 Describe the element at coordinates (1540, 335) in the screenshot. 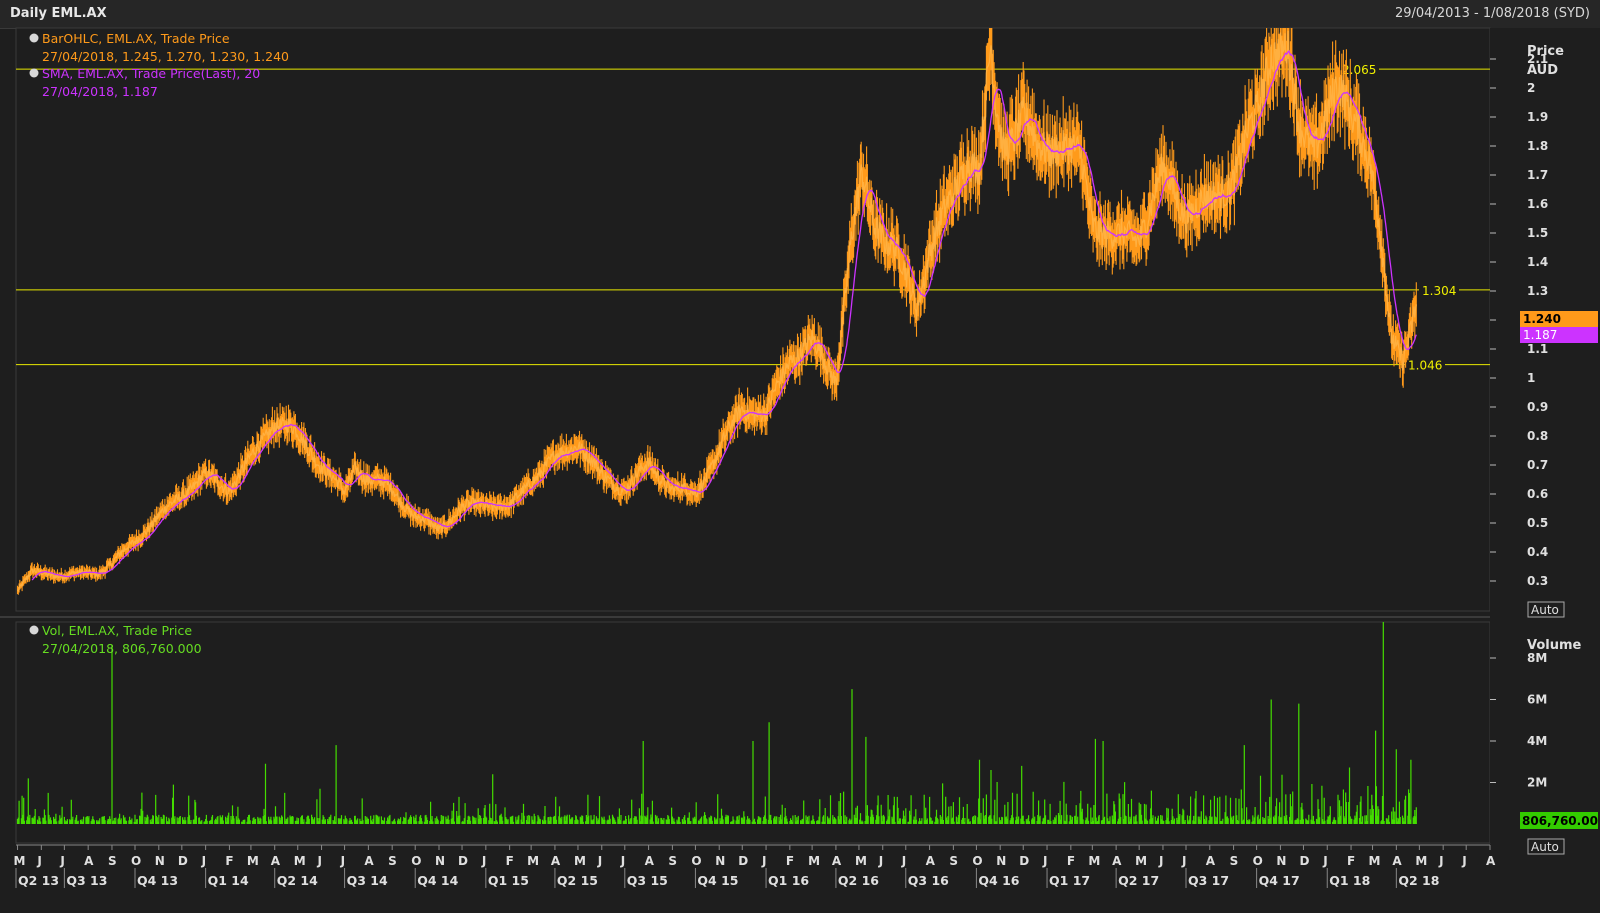

I see `sma-value: 1.187` at that location.